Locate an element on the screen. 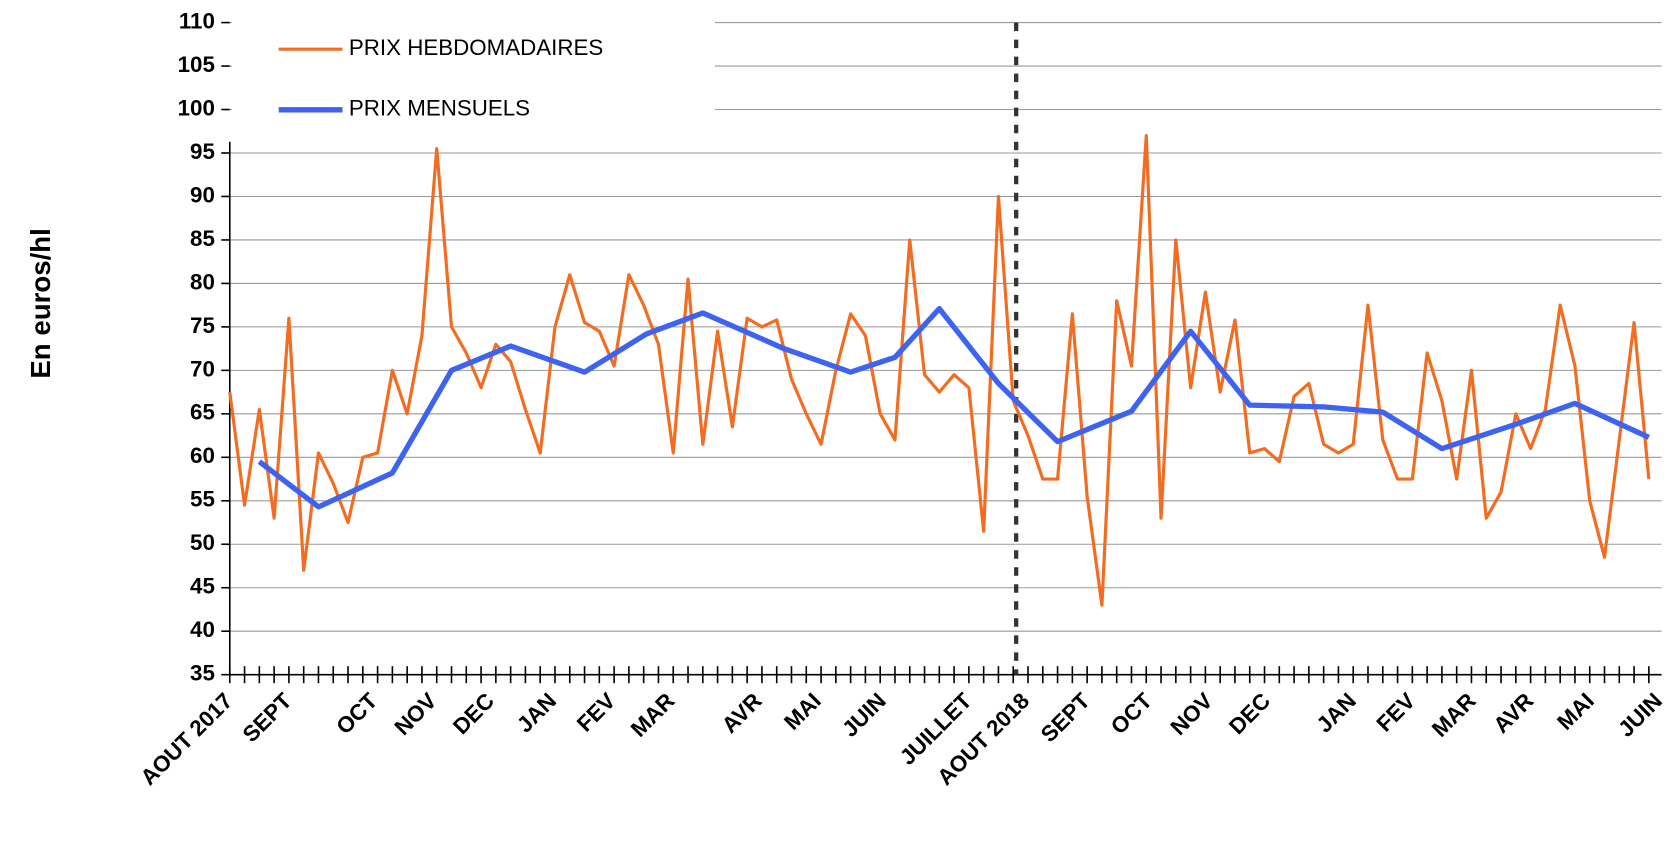  y-tick-label: 85 is located at coordinates (202, 238).